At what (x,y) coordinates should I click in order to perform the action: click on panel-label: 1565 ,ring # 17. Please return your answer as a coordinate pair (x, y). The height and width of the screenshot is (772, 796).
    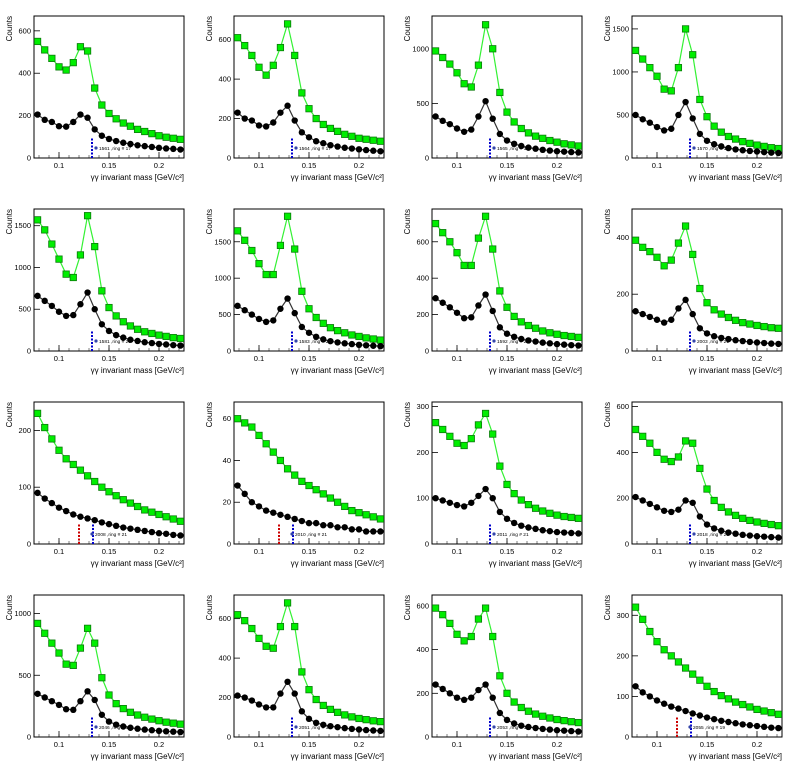
    Looking at the image, I should click on (513, 149).